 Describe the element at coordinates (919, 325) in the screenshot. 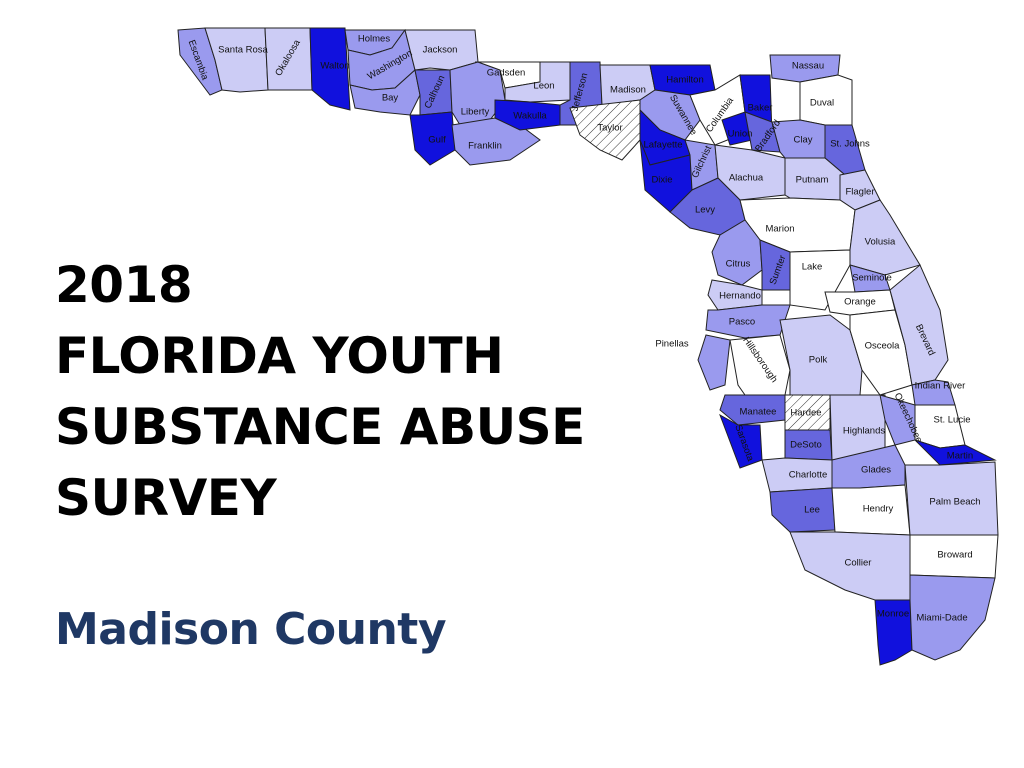

I see `county-brevard` at that location.